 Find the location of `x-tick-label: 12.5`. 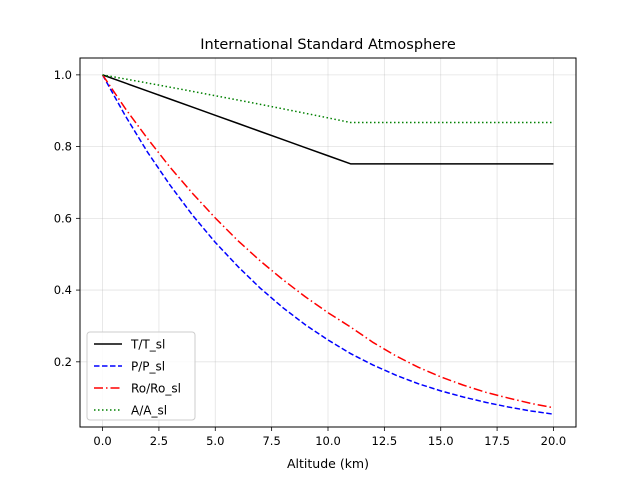

x-tick-label: 12.5 is located at coordinates (385, 441).